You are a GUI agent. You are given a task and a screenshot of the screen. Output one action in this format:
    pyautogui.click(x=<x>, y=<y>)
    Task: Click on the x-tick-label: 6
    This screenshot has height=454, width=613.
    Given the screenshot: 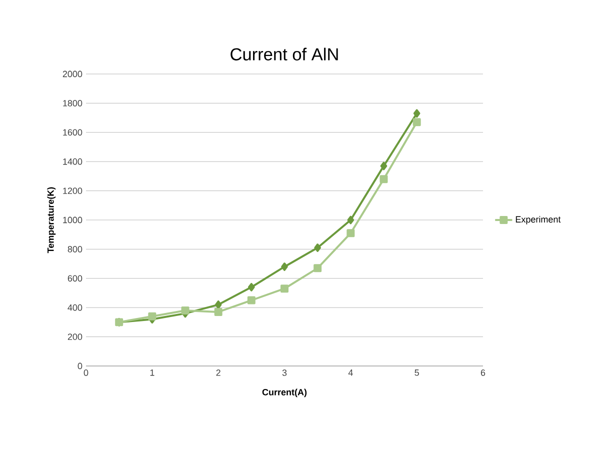 What is the action you would take?
    pyautogui.click(x=483, y=373)
    